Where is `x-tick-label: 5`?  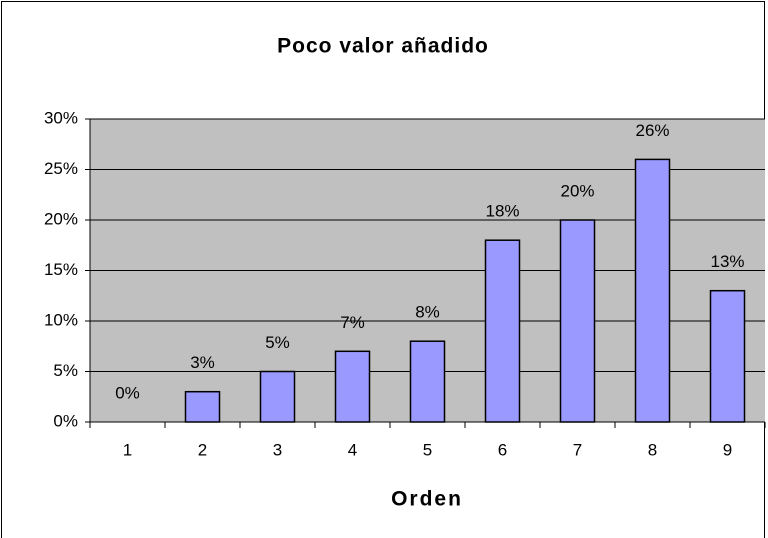 x-tick-label: 5 is located at coordinates (427, 449).